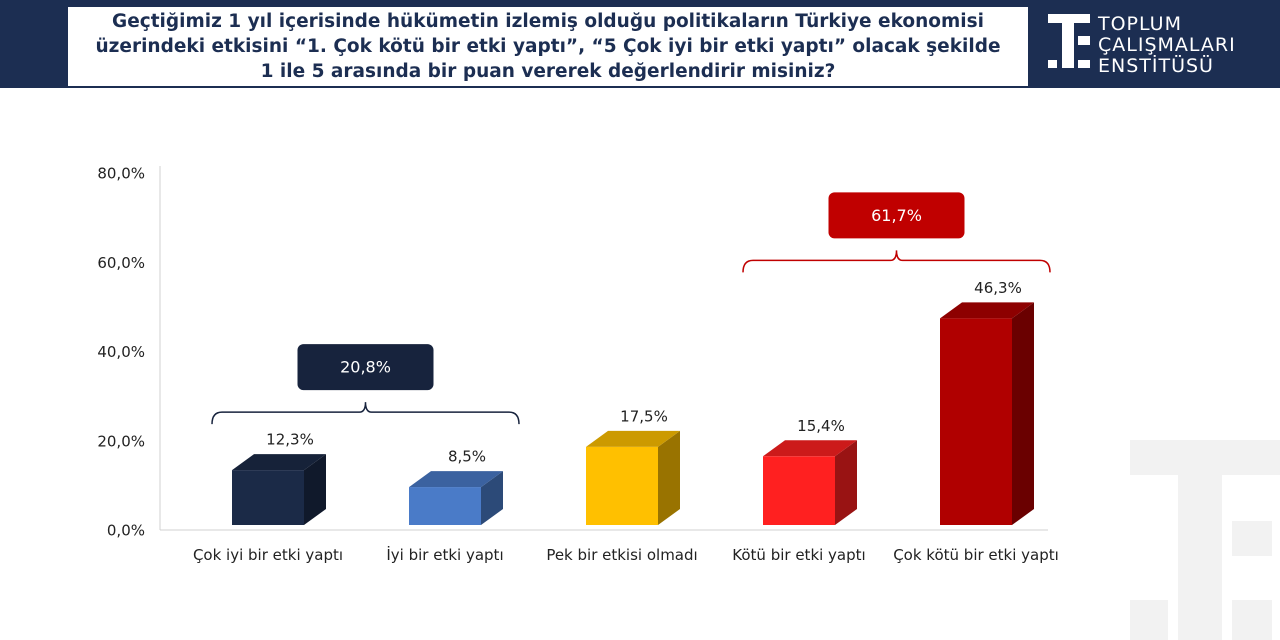 Image resolution: width=1280 pixels, height=640 pixels. I want to click on y-tick-label: 20,0%, so click(121, 441).